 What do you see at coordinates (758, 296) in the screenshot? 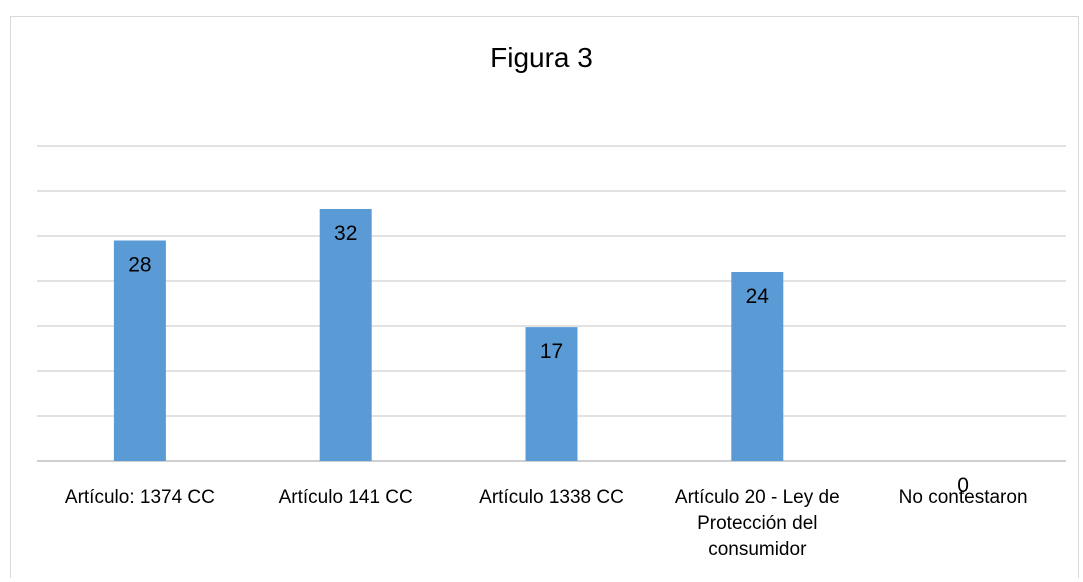
I see `data-label: 24` at bounding box center [758, 296].